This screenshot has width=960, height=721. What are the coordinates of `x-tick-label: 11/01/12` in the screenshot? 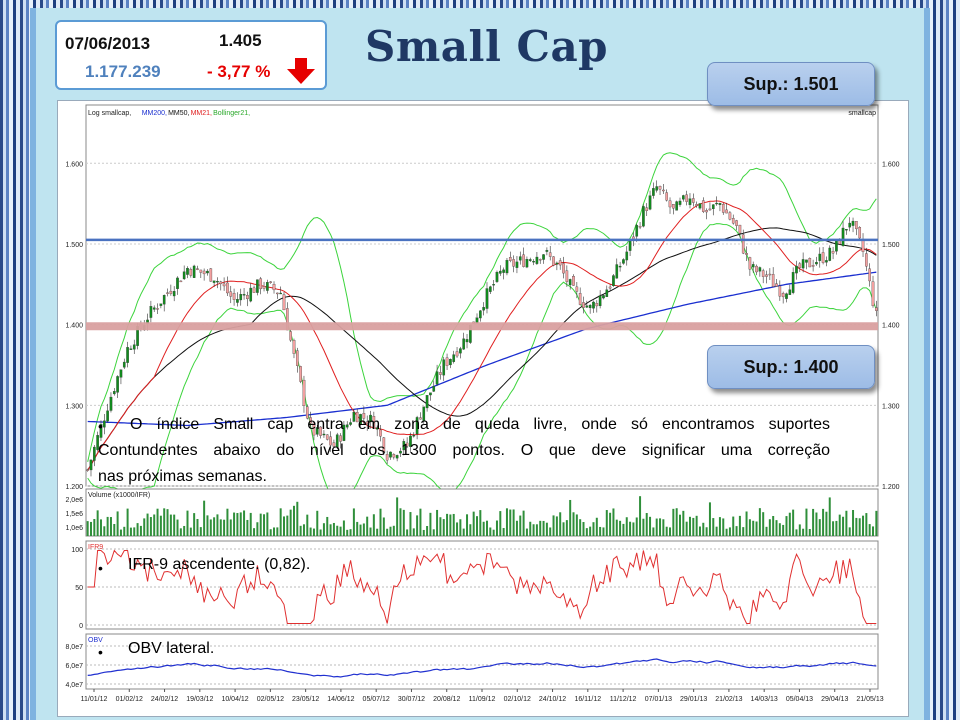 It's located at (94, 699).